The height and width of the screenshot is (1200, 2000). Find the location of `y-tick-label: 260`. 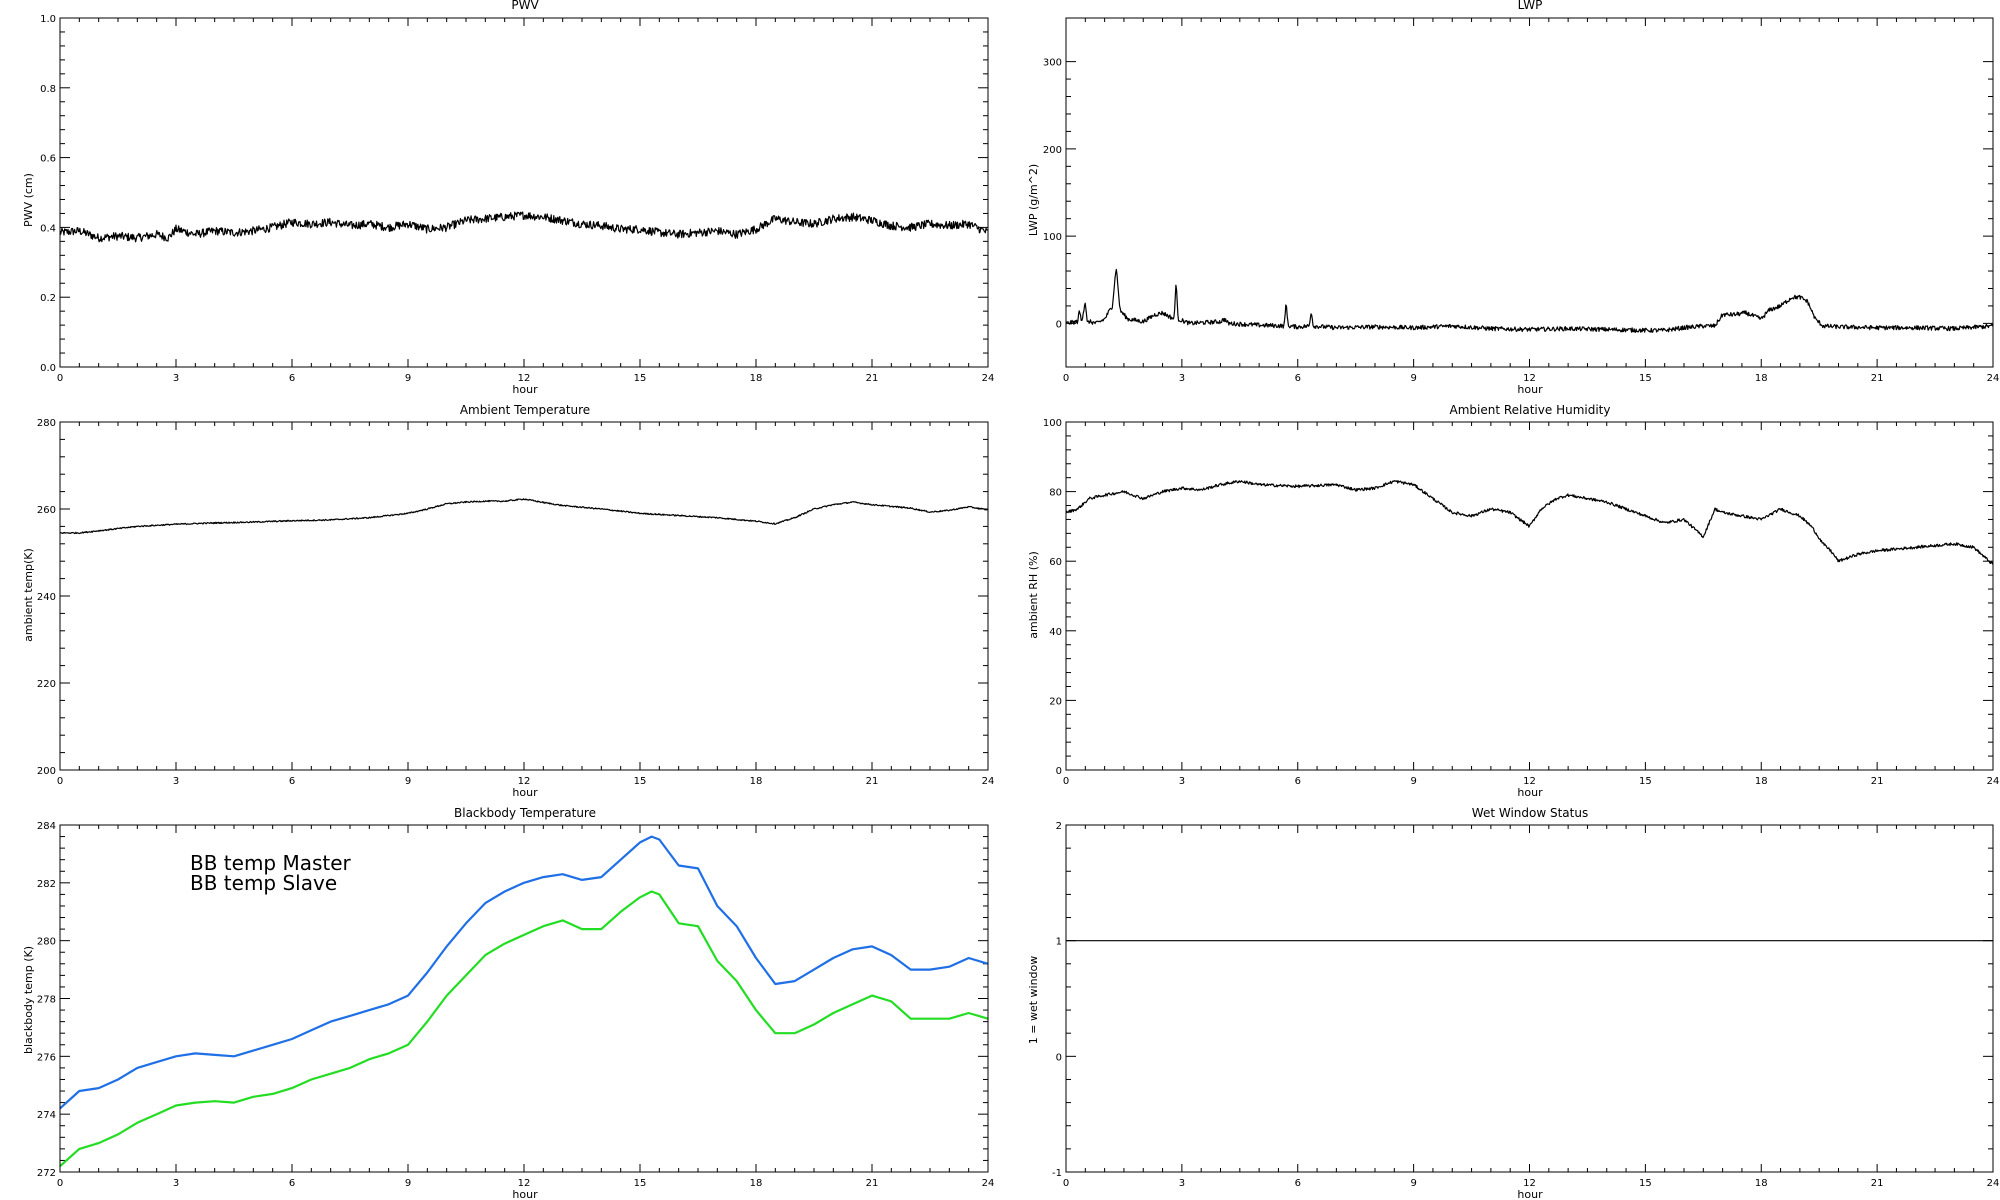

y-tick-label: 260 is located at coordinates (46, 510).